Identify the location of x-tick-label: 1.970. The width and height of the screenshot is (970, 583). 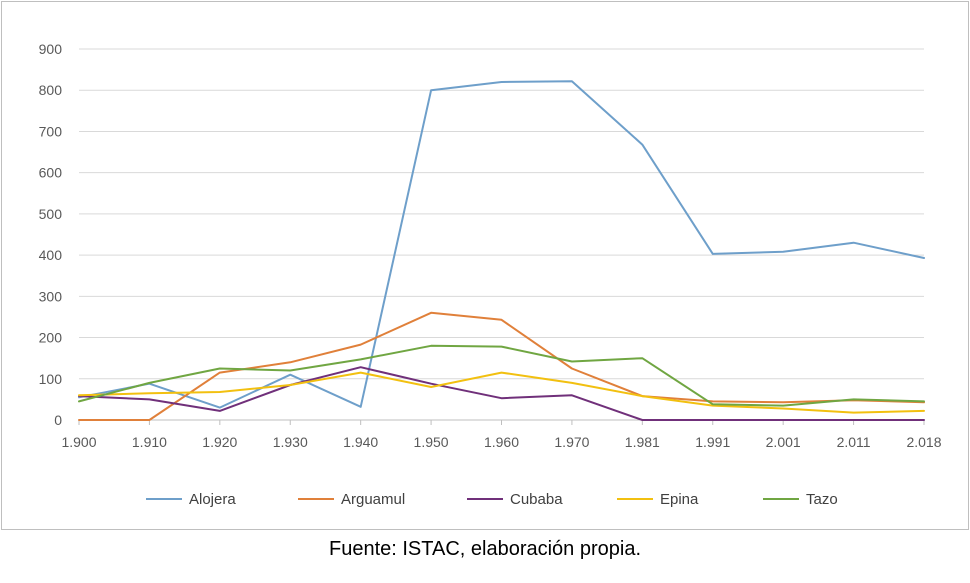
(571, 442).